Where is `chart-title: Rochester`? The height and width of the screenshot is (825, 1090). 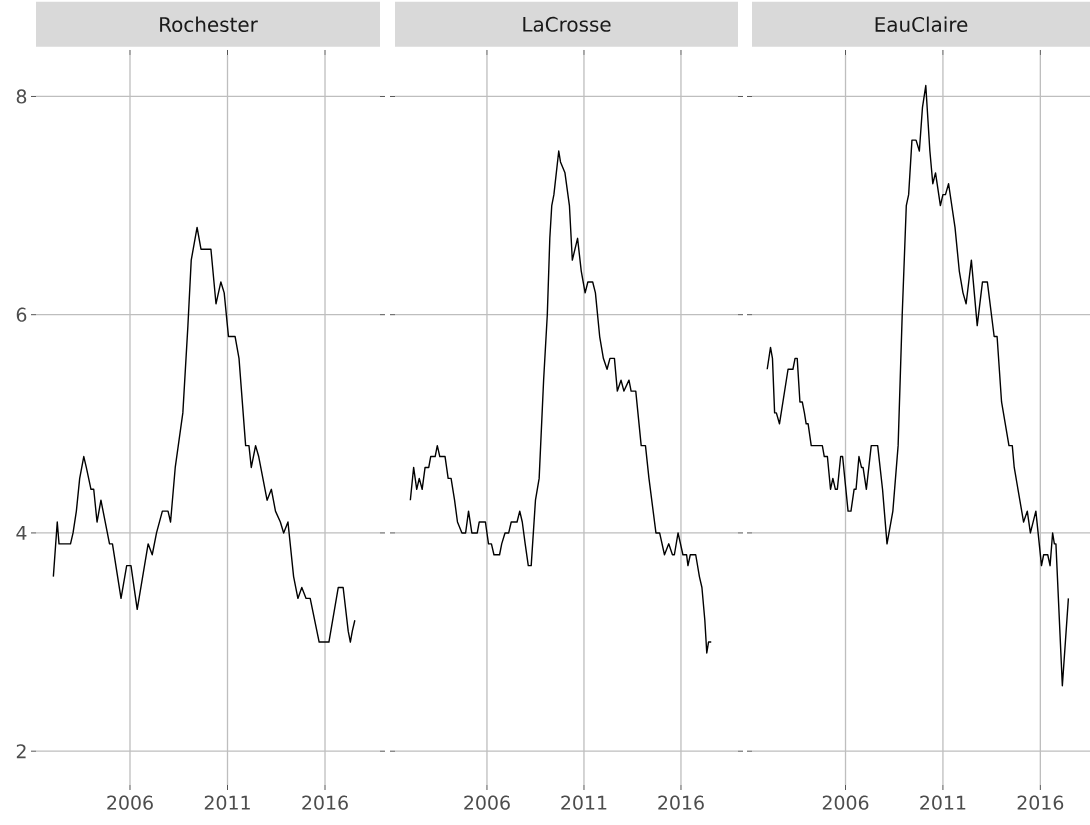 chart-title: Rochester is located at coordinates (209, 24).